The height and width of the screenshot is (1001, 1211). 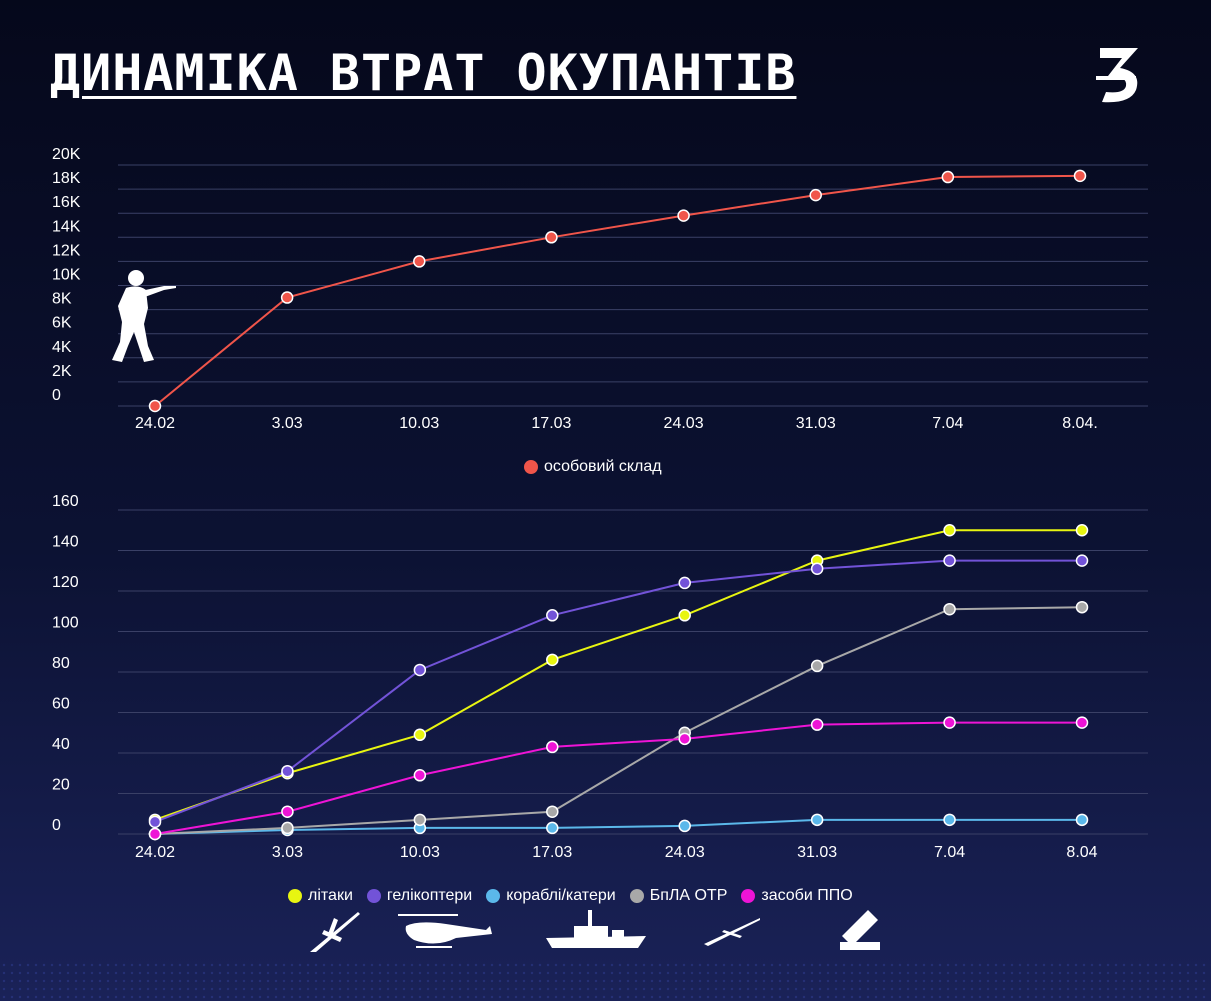 What do you see at coordinates (732, 932) in the screenshot?
I see `drone-icon` at bounding box center [732, 932].